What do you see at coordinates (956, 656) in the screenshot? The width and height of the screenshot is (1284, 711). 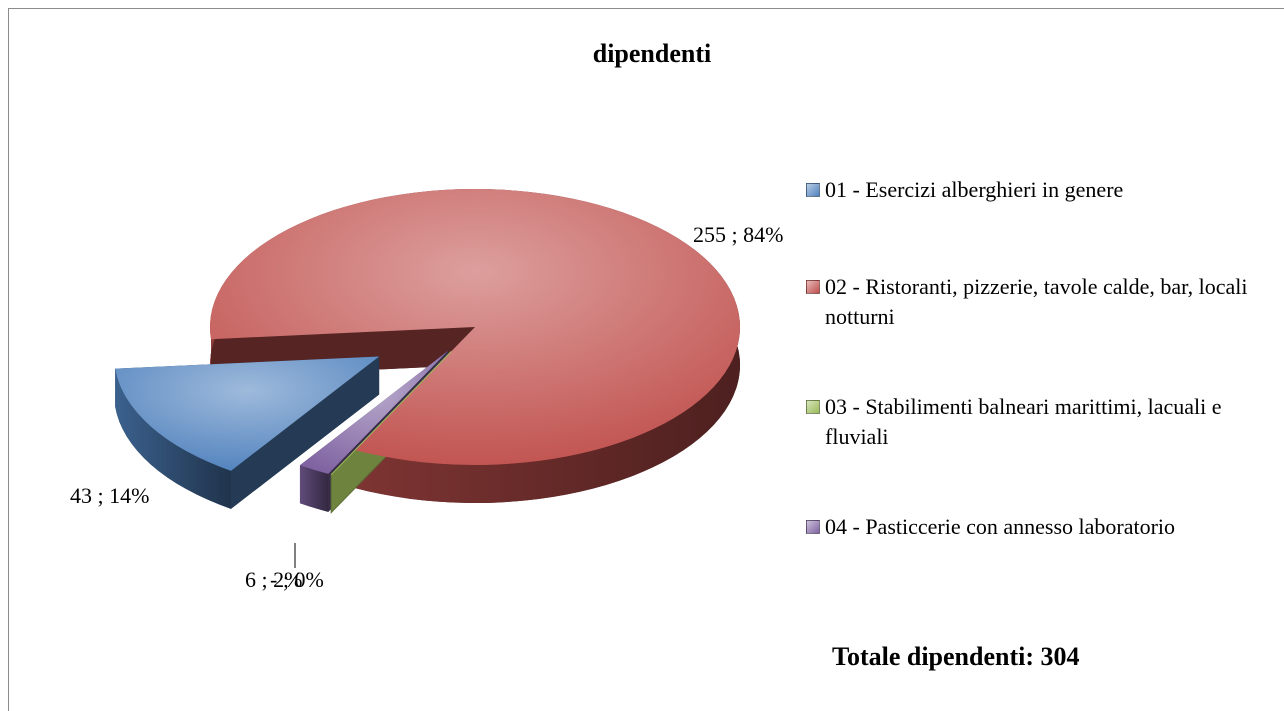 I see `total-annotation: Totale dipendenti: 304` at bounding box center [956, 656].